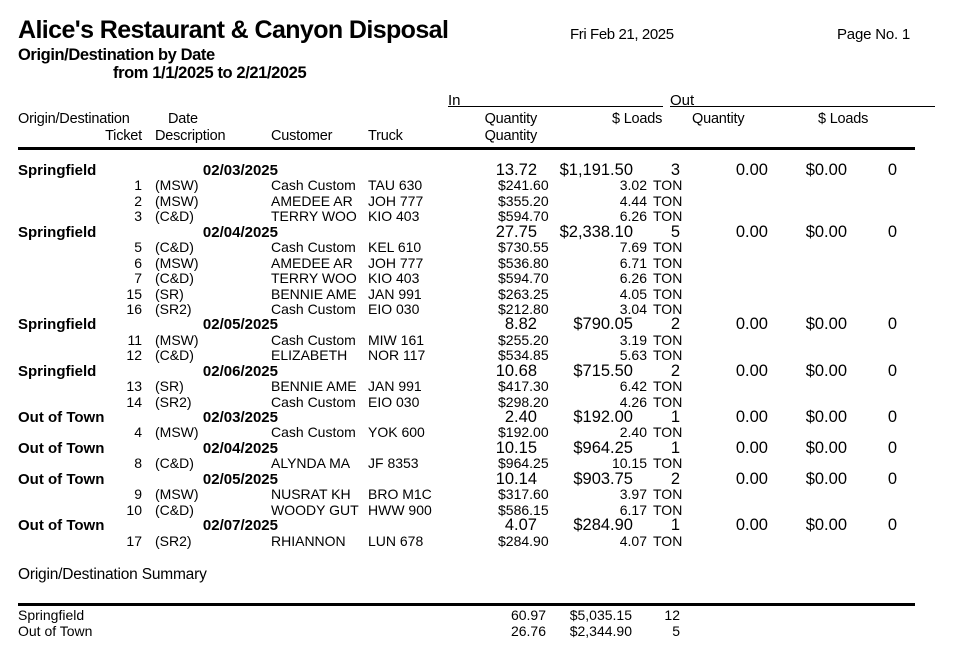  What do you see at coordinates (395, 293) in the screenshot?
I see `truck-cell: JAN 991` at bounding box center [395, 293].